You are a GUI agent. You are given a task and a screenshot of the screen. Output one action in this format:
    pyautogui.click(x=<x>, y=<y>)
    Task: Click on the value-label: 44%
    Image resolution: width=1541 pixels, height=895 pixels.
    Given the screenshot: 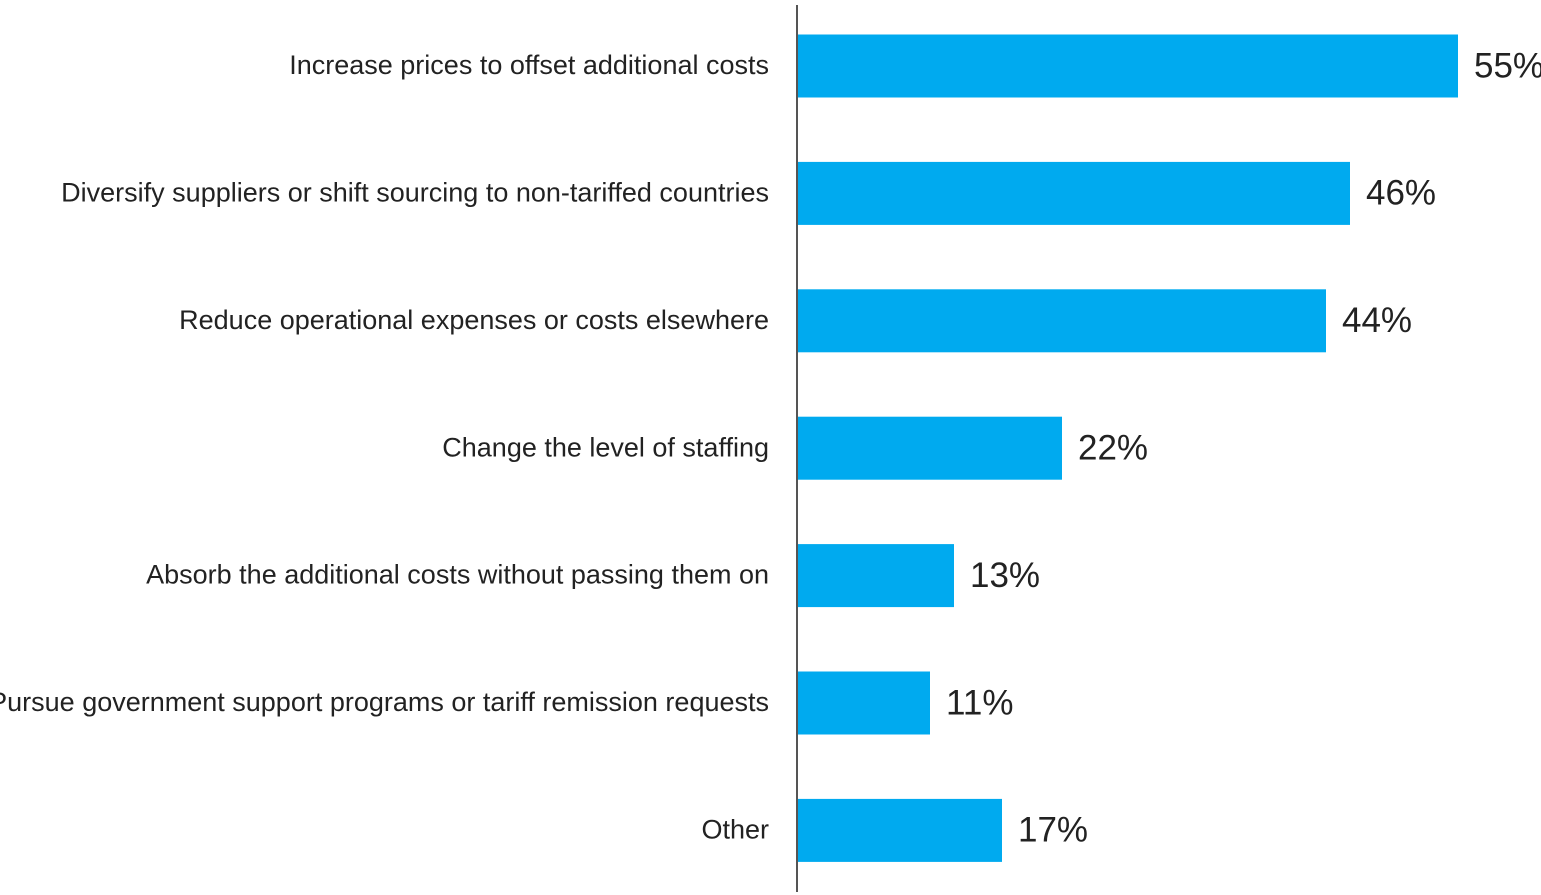 What is the action you would take?
    pyautogui.click(x=1377, y=320)
    